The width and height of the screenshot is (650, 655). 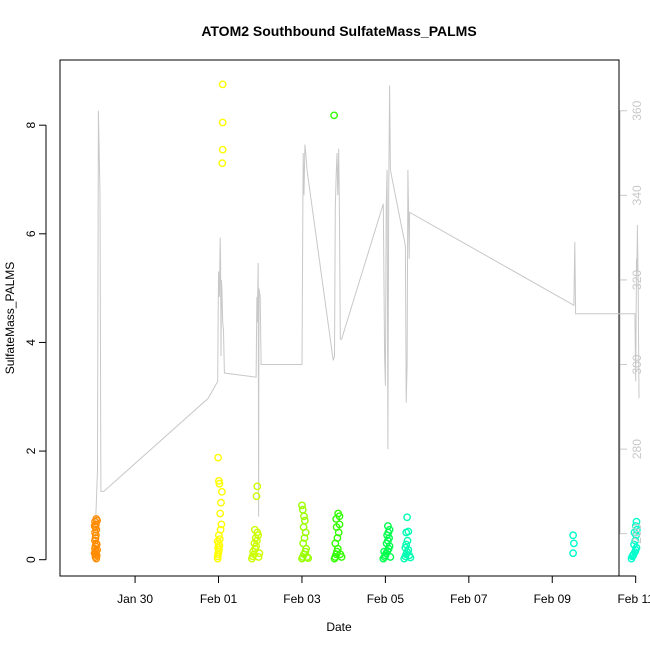 I want to click on x-tick-label-6: Feb 11, so click(x=633, y=599).